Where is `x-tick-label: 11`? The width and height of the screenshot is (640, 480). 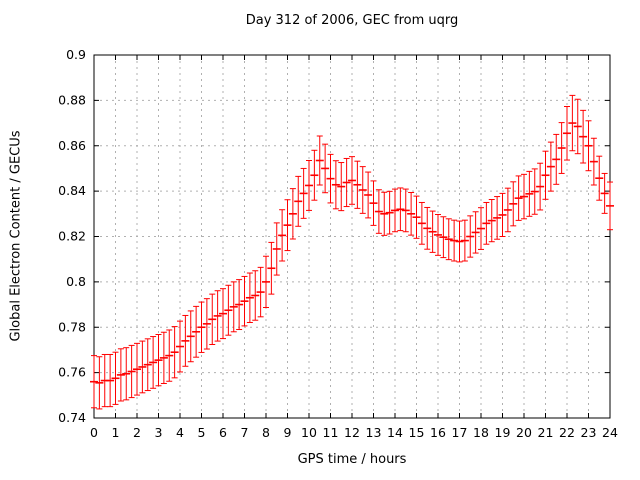
x-tick-label: 11 is located at coordinates (331, 432).